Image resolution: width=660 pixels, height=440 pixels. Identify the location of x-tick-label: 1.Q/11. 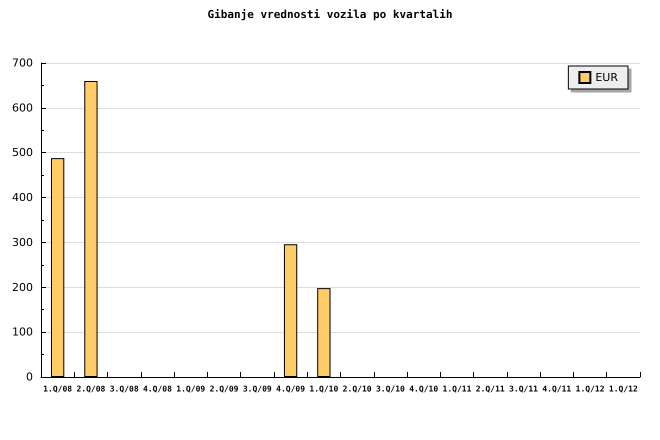
(457, 389).